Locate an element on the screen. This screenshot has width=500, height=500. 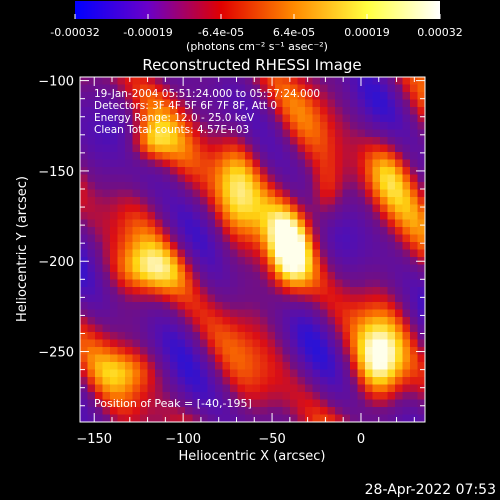
colorbar-tick-label: -0.00019 is located at coordinates (147, 32).